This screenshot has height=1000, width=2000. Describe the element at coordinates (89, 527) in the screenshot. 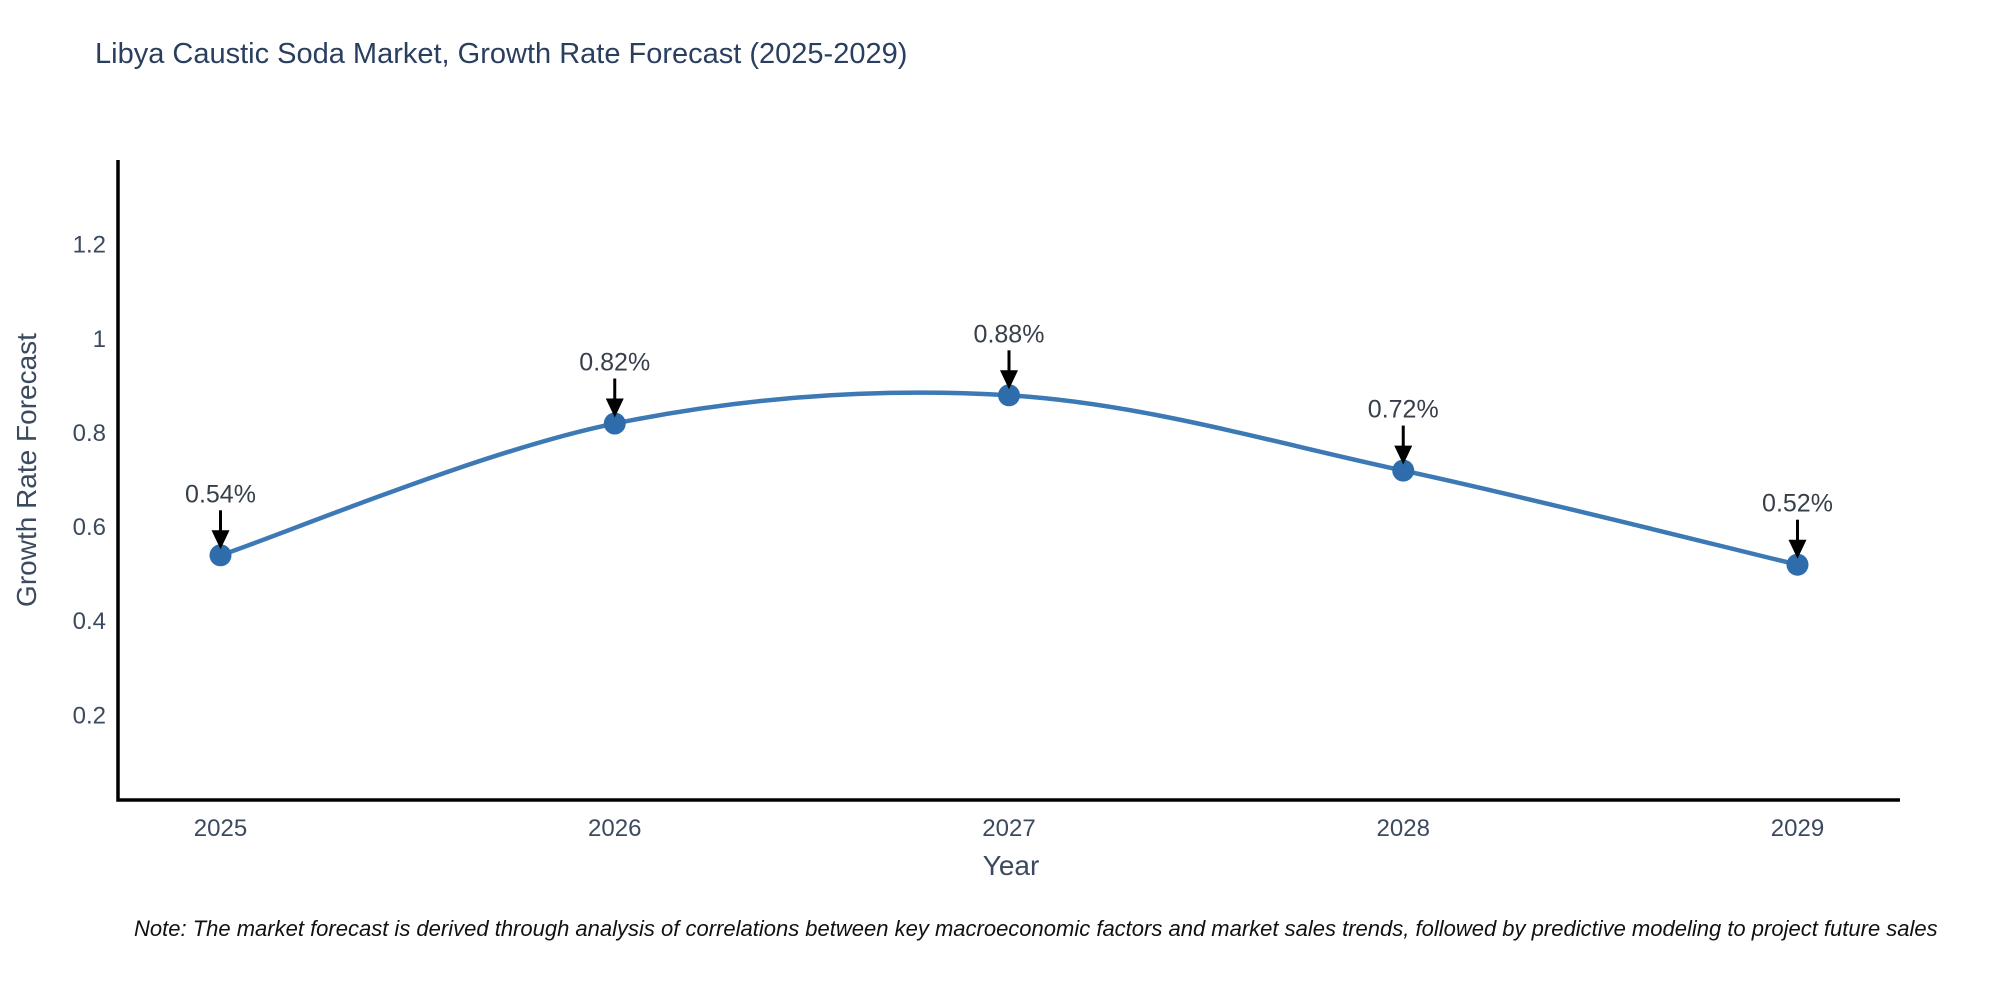

I see `y-tick-label: 0.6` at that location.